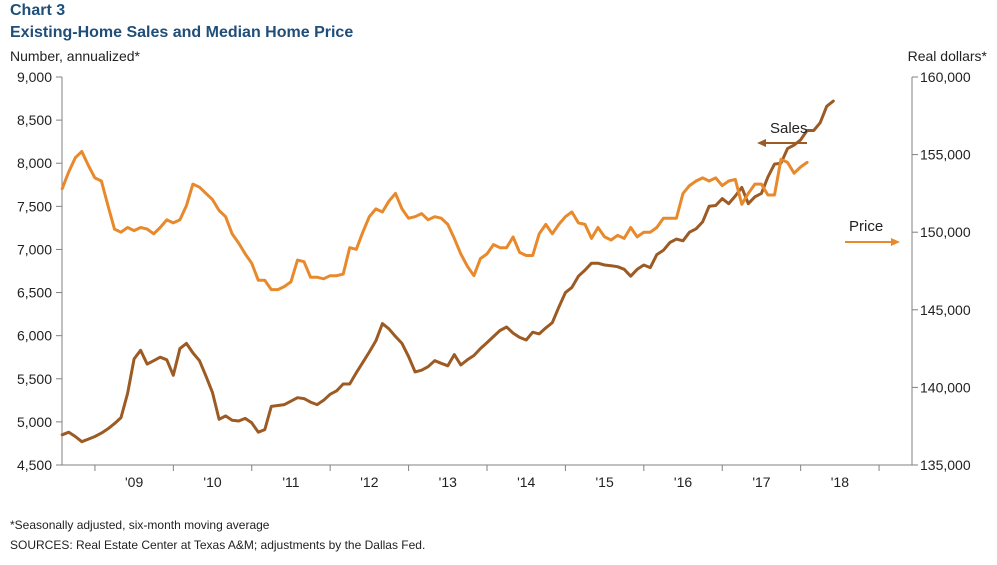 This screenshot has height=565, width=997. What do you see at coordinates (947, 56) in the screenshot?
I see `right-axis-label: Real dollars*` at bounding box center [947, 56].